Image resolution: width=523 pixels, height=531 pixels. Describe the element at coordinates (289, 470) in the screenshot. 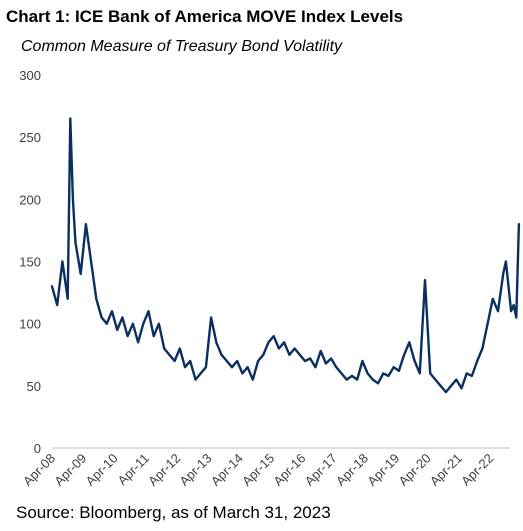

I see `x-tick-label: Apr-16` at that location.